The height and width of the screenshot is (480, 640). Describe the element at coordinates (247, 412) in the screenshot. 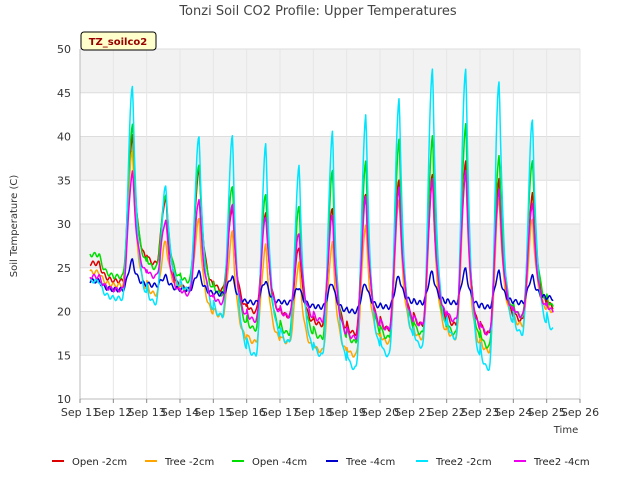

I see `x-tick-label: Sep 16` at that location.